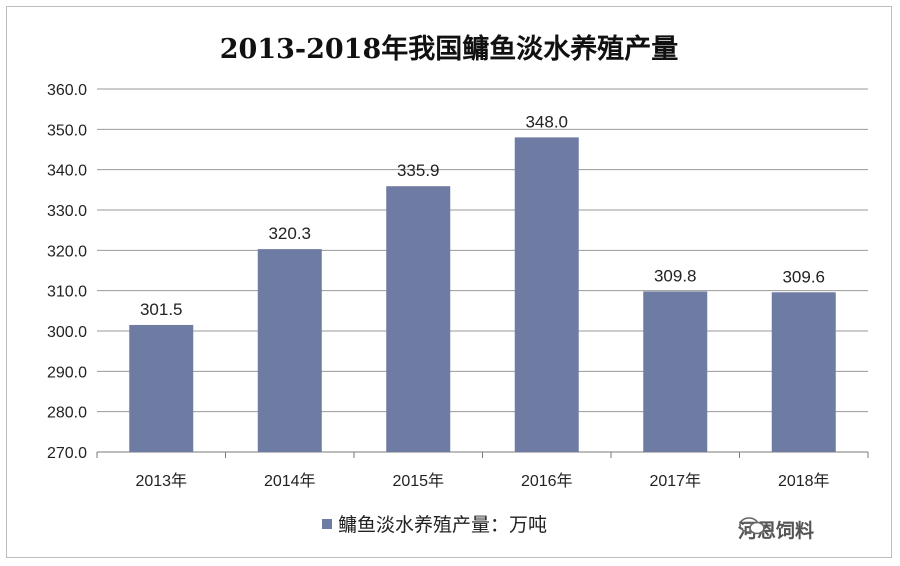  What do you see at coordinates (67, 453) in the screenshot?
I see `y-tick-label: 270.0` at bounding box center [67, 453].